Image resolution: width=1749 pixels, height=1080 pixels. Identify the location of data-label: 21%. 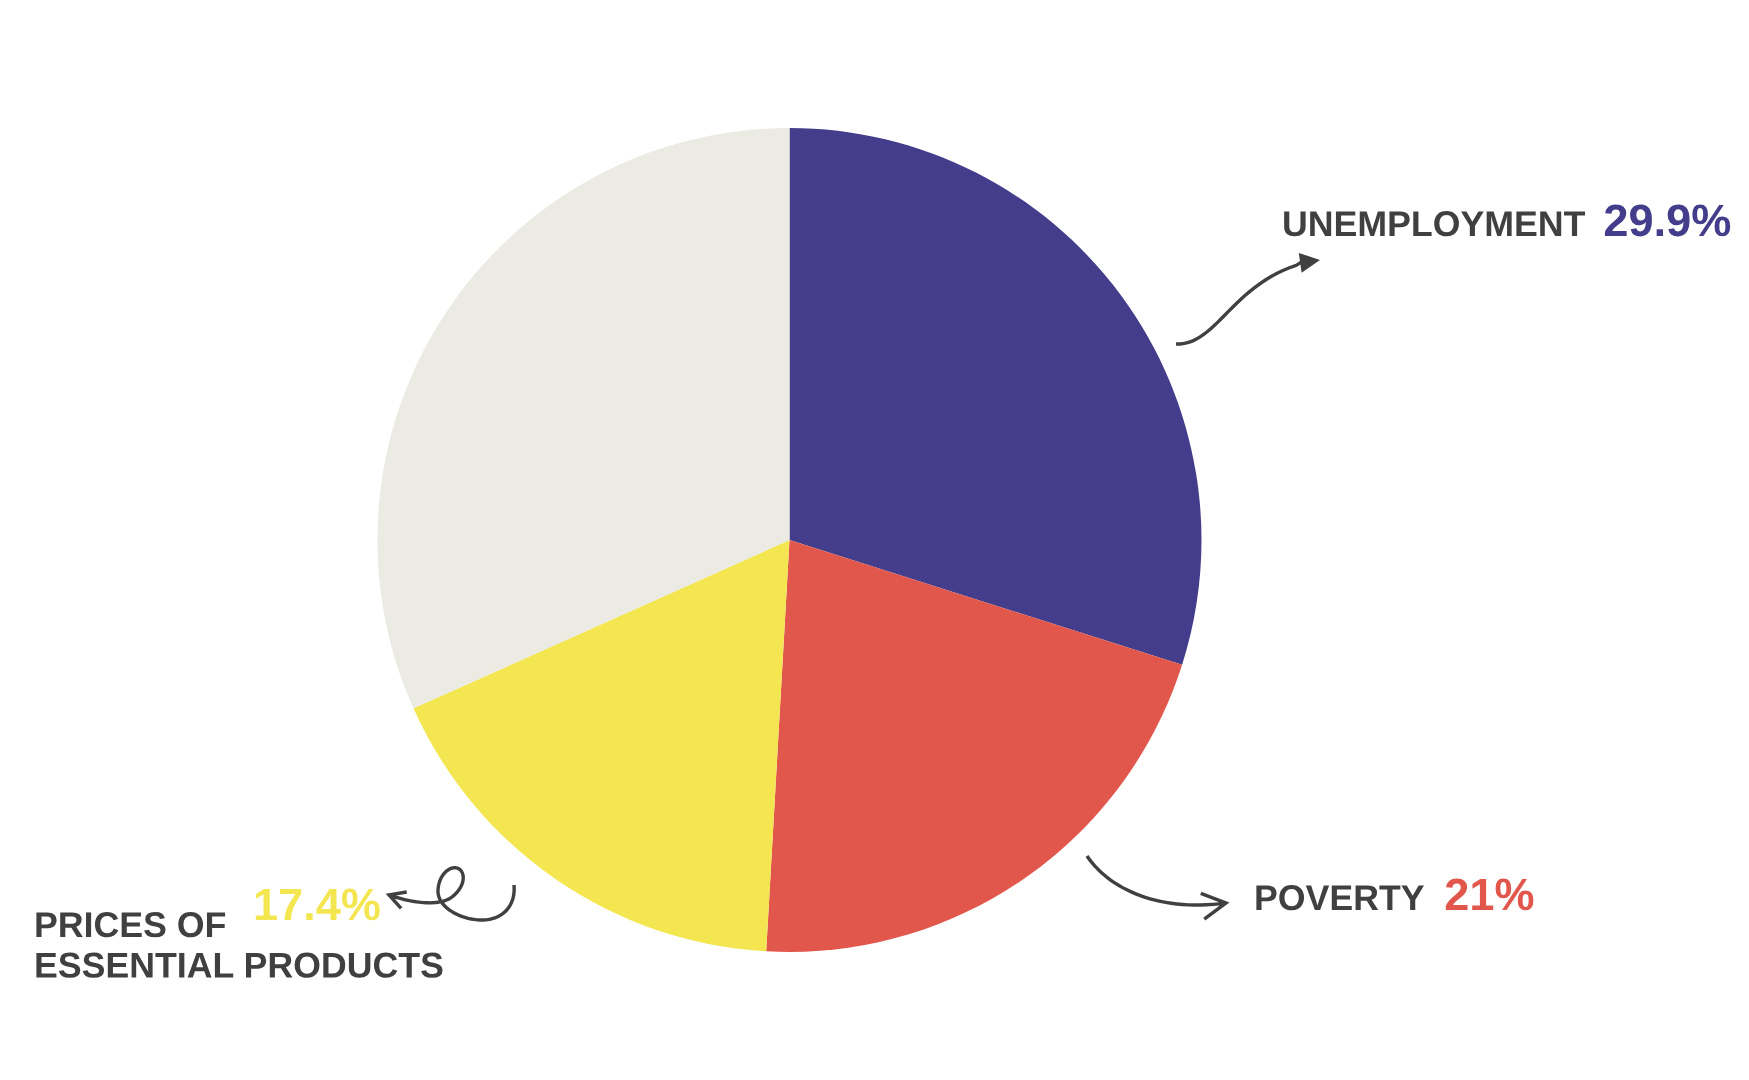
(1489, 894).